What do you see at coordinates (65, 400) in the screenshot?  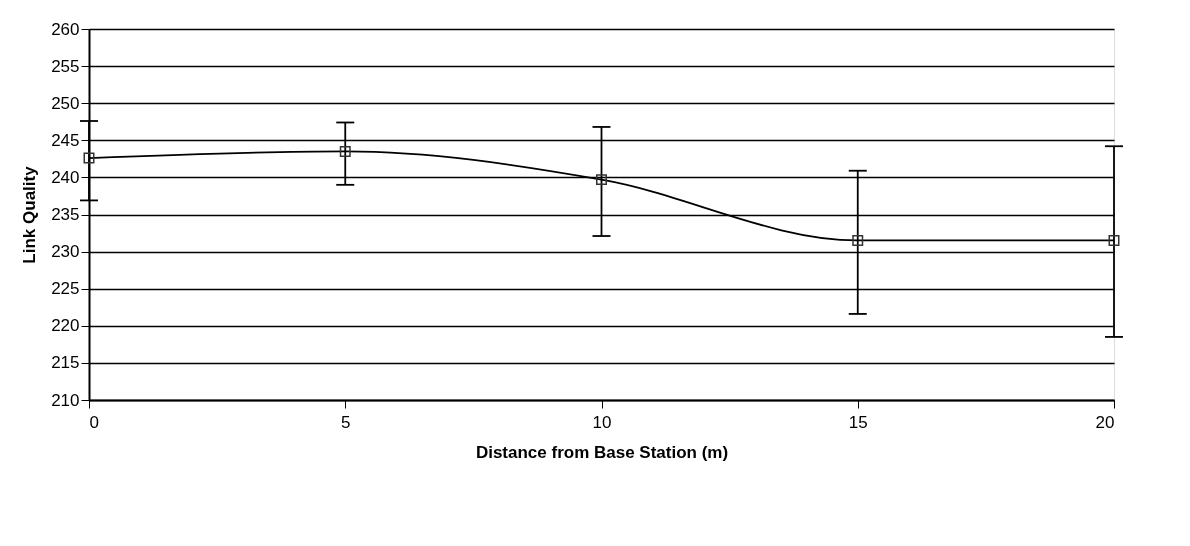 I see `y-tick-label: 210` at bounding box center [65, 400].